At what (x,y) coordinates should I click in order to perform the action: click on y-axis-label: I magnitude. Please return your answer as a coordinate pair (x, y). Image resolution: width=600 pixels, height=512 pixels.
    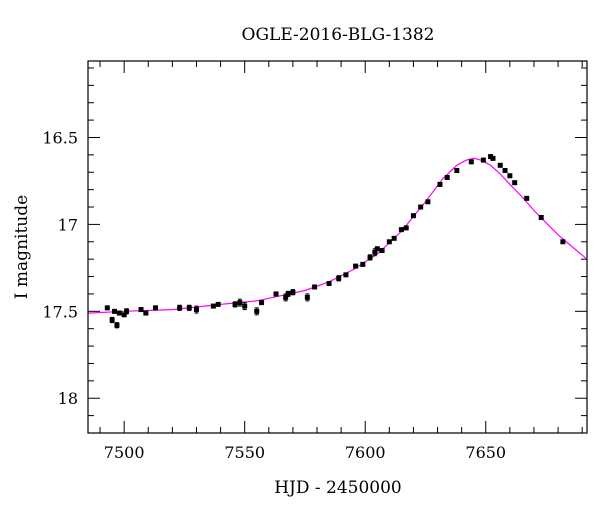
    Looking at the image, I should click on (22, 247).